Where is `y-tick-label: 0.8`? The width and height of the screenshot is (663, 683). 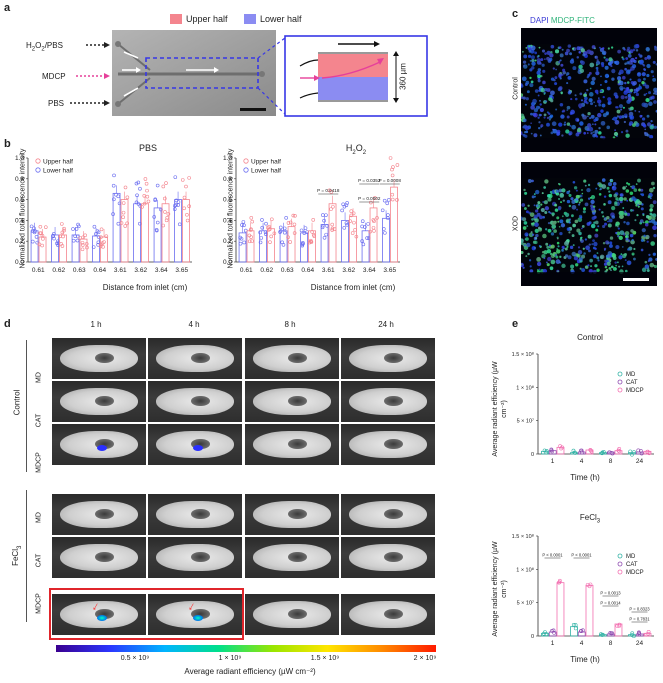 y-tick-label: 0.8 is located at coordinates (227, 179).